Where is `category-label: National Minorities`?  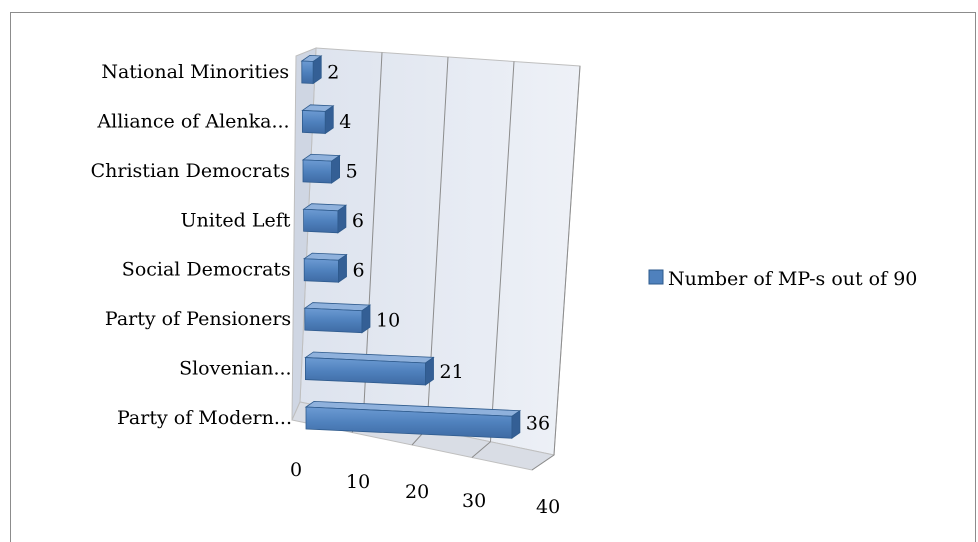 category-label: National Minorities is located at coordinates (195, 72).